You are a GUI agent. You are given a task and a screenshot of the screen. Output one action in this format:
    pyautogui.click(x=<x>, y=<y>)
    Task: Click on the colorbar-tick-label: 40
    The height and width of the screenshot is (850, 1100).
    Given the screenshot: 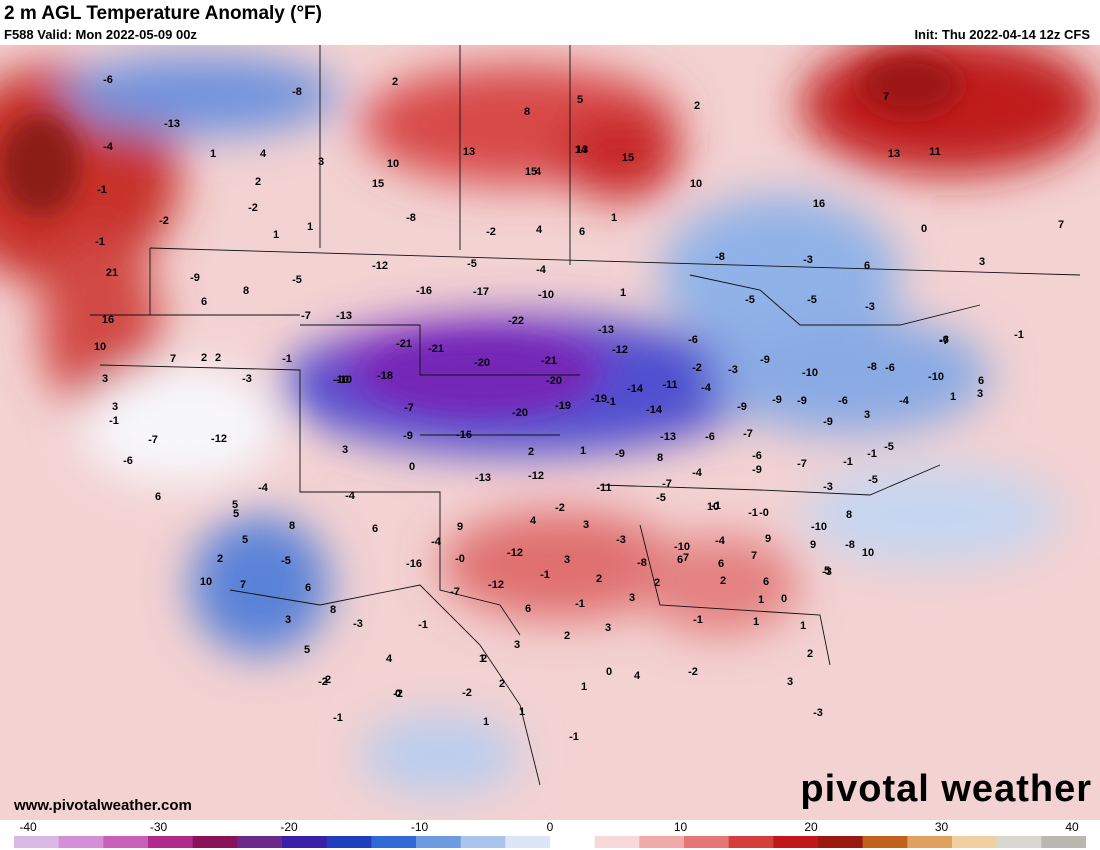 What is the action you would take?
    pyautogui.click(x=1072, y=827)
    